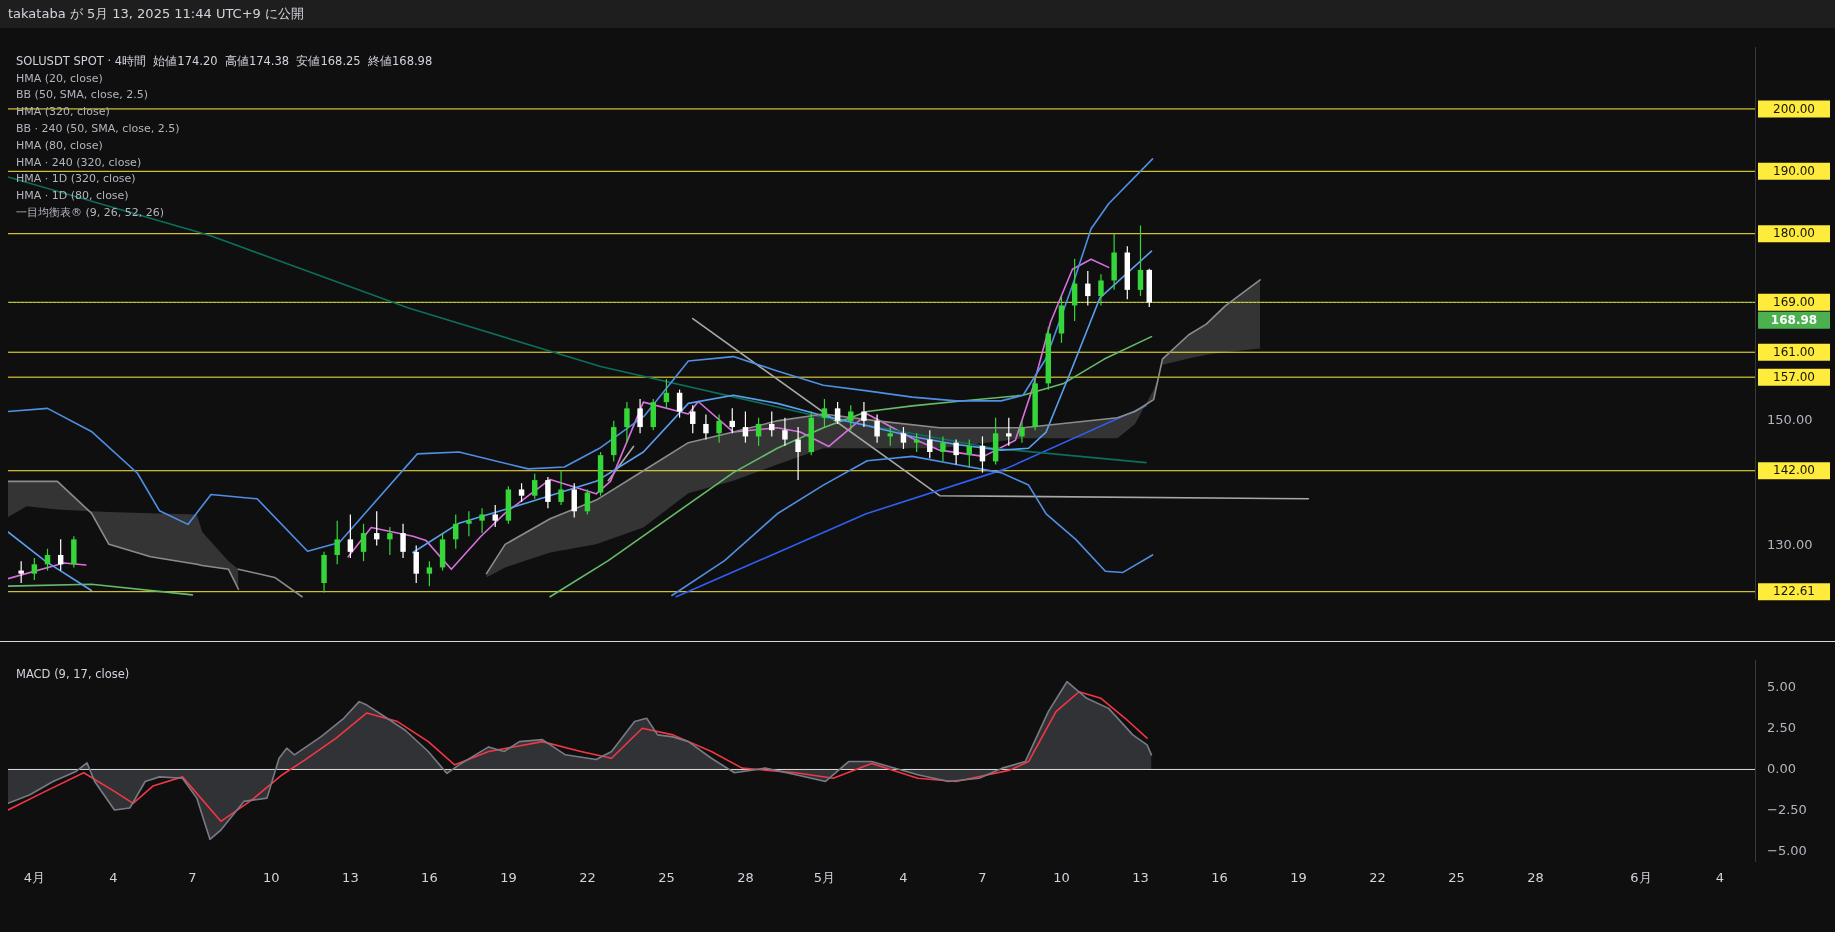 The height and width of the screenshot is (932, 1835). Describe the element at coordinates (1781, 727) in the screenshot. I see `y-tick-label: 2.50` at that location.